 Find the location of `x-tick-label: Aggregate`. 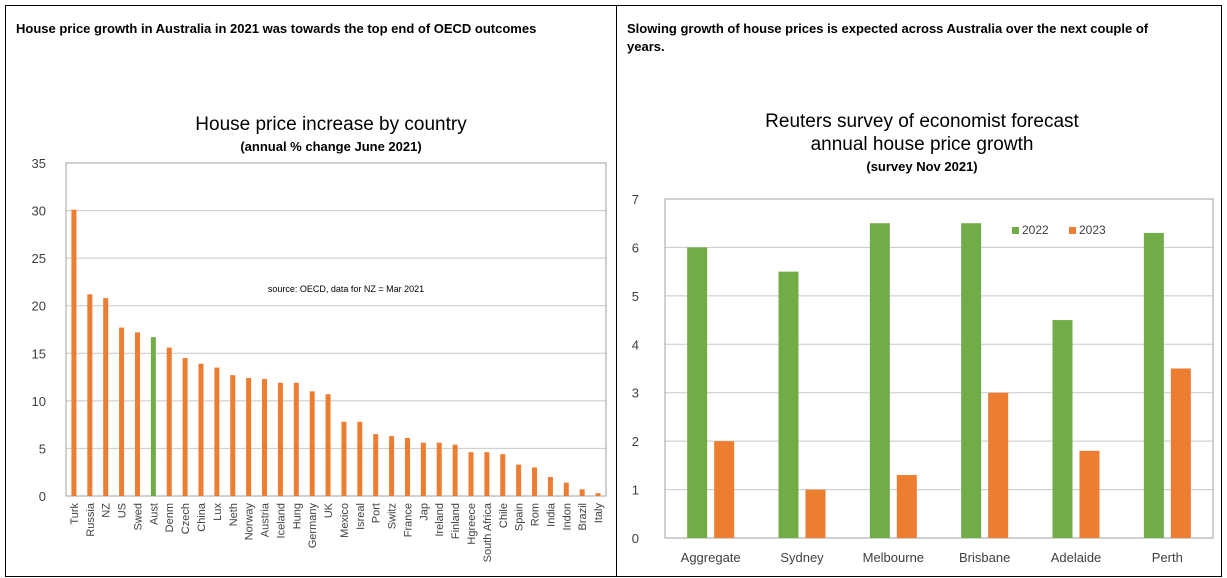

x-tick-label: Aggregate is located at coordinates (711, 557).